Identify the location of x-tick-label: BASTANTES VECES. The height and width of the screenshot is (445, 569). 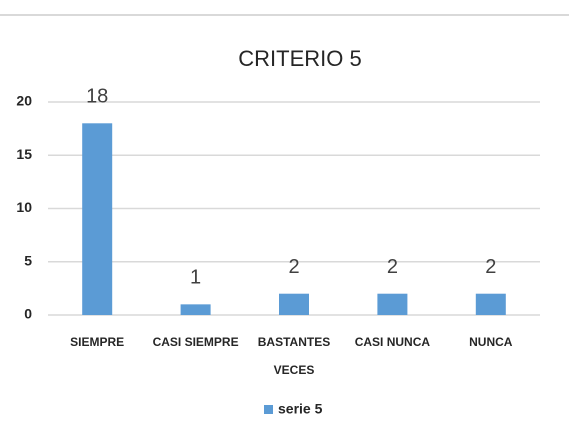
(294, 356).